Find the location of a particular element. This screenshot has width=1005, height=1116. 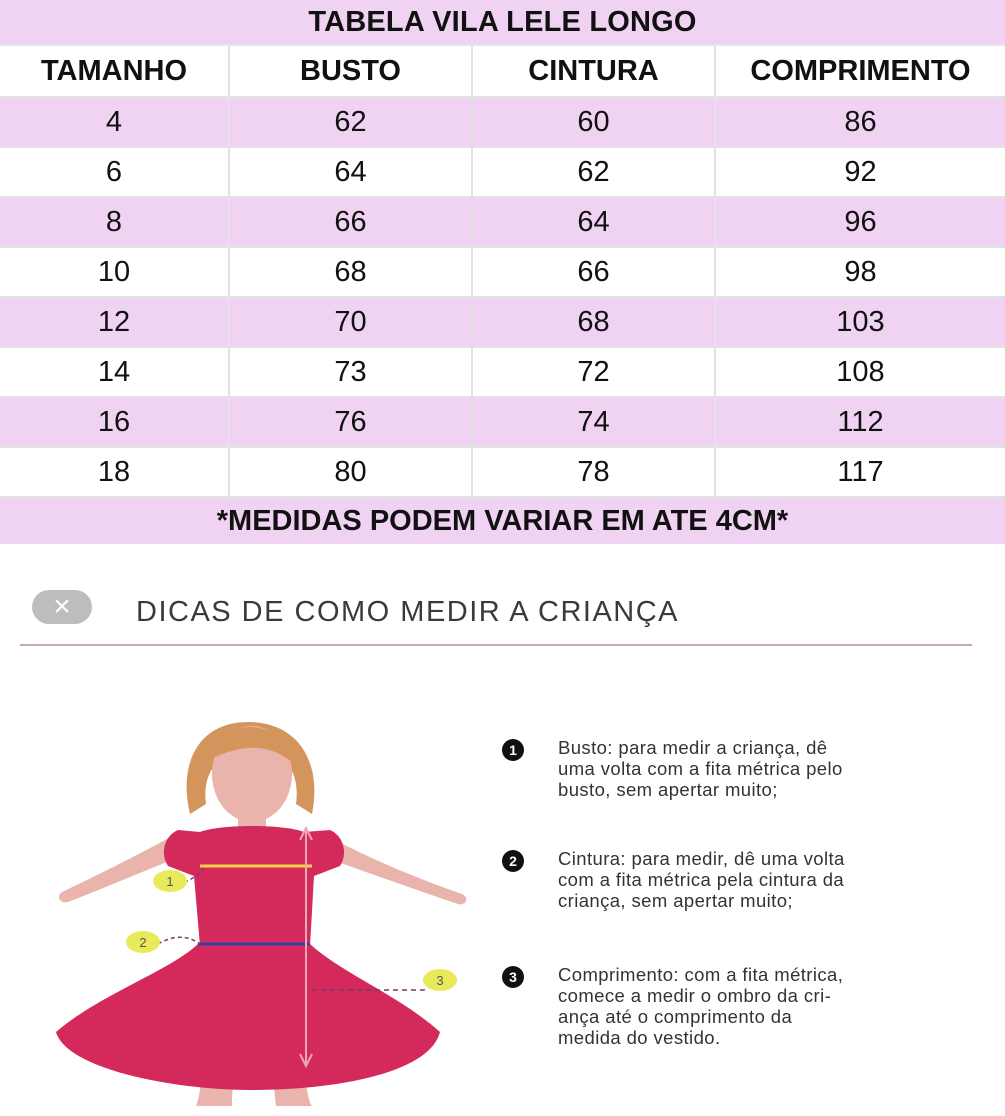

tip-line: Comprimento: com a fita métrica, is located at coordinates (701, 974).